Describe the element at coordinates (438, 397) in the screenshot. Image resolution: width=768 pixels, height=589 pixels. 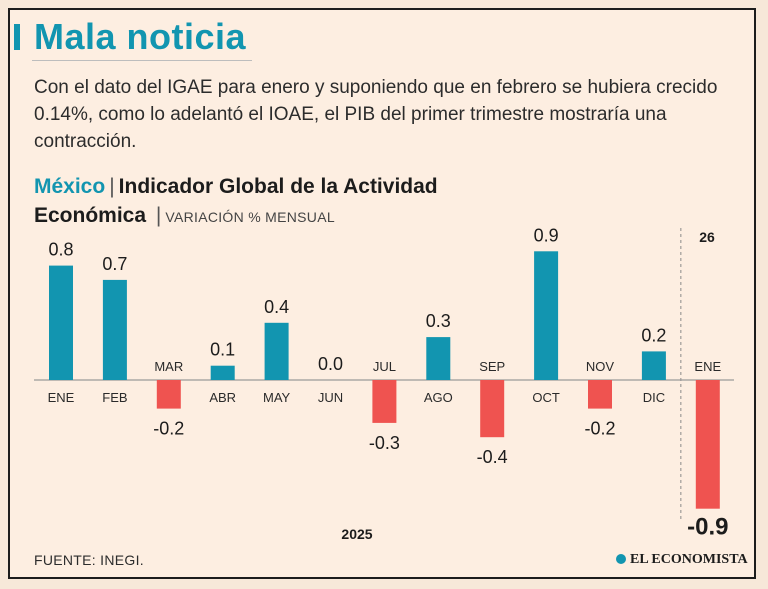
I see `category-label-ago-7: AGO` at that location.